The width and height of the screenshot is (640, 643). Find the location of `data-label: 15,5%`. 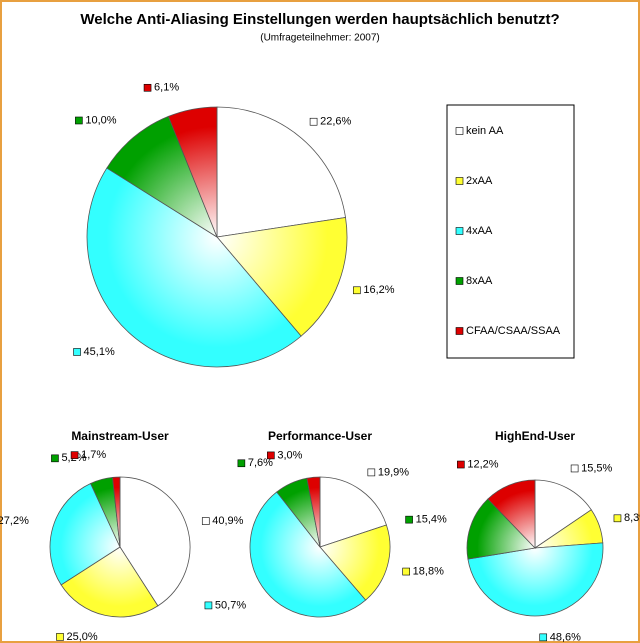

data-label: 15,5% is located at coordinates (596, 468).